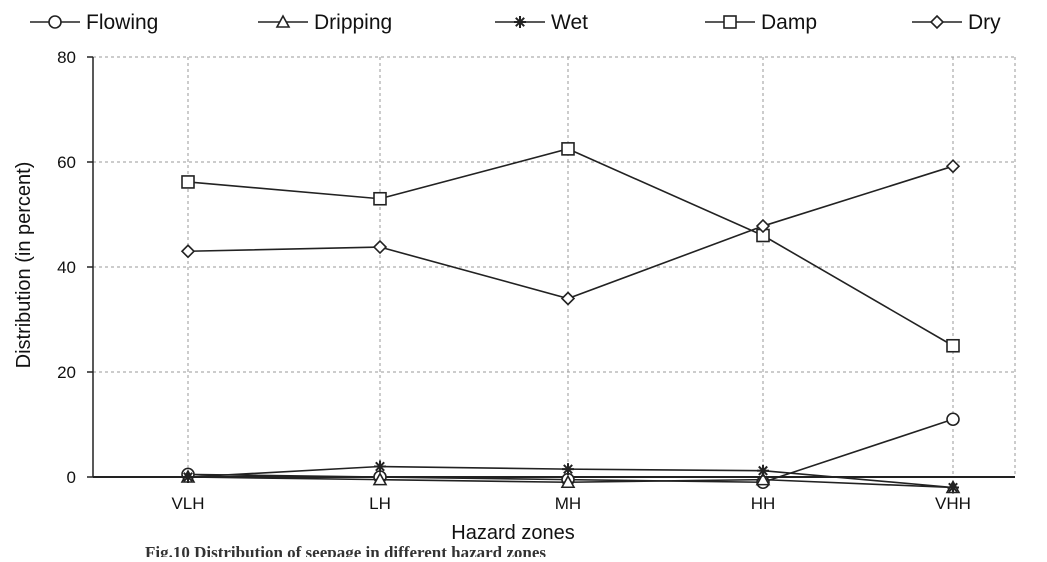 Image resolution: width=1047 pixels, height=562 pixels. Describe the element at coordinates (984, 22) in the screenshot. I see `legend-label: Dry` at that location.